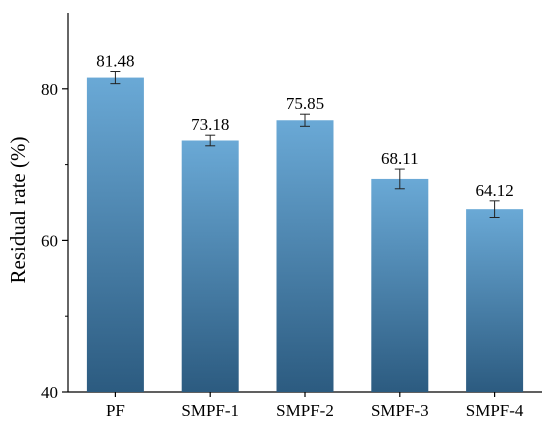 The image size is (550, 428). What do you see at coordinates (305, 410) in the screenshot?
I see `x-tick-label: SMPF-2` at bounding box center [305, 410].